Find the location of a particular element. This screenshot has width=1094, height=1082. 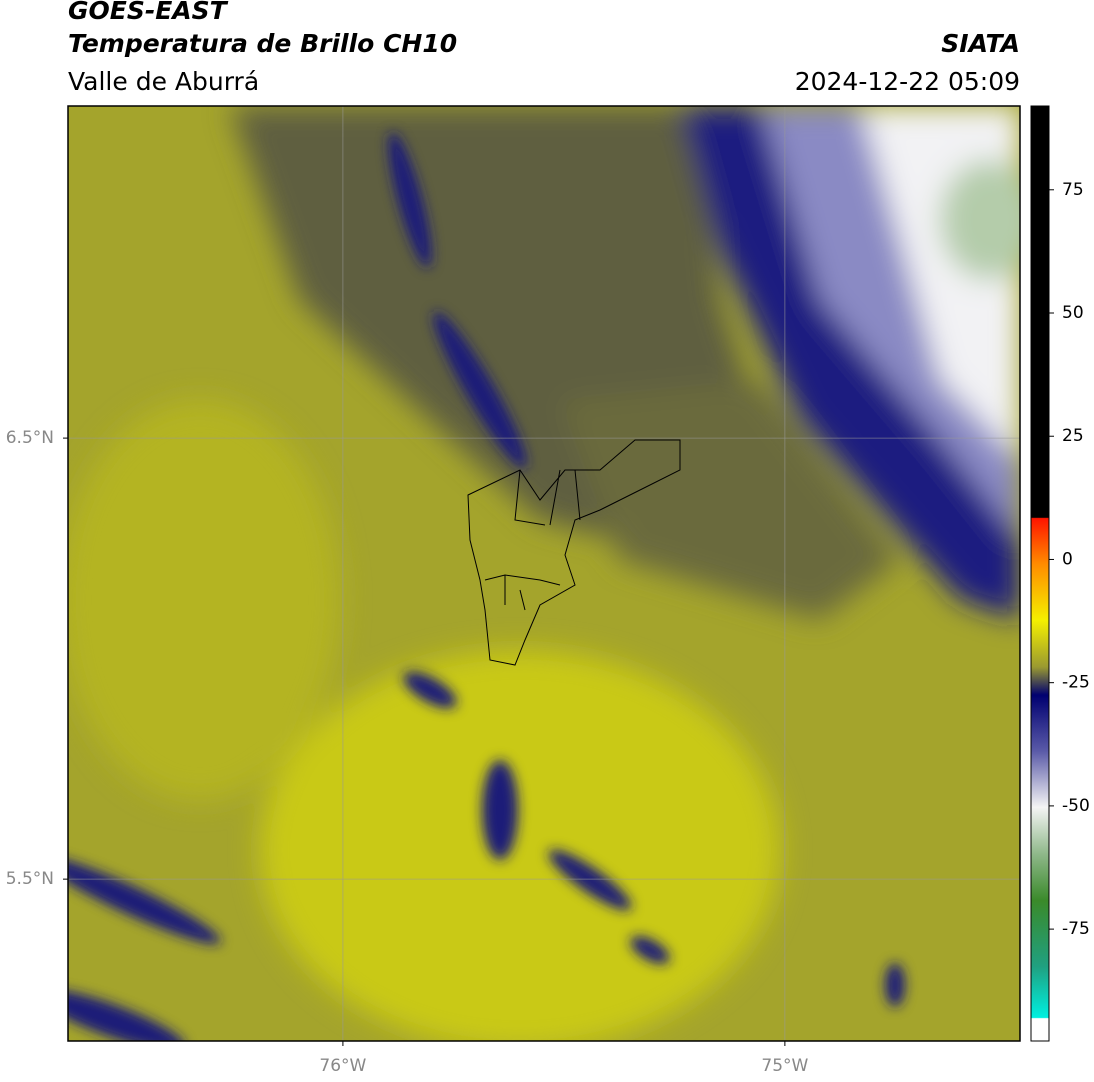

title: GOES-EAST is located at coordinates (148, 12).